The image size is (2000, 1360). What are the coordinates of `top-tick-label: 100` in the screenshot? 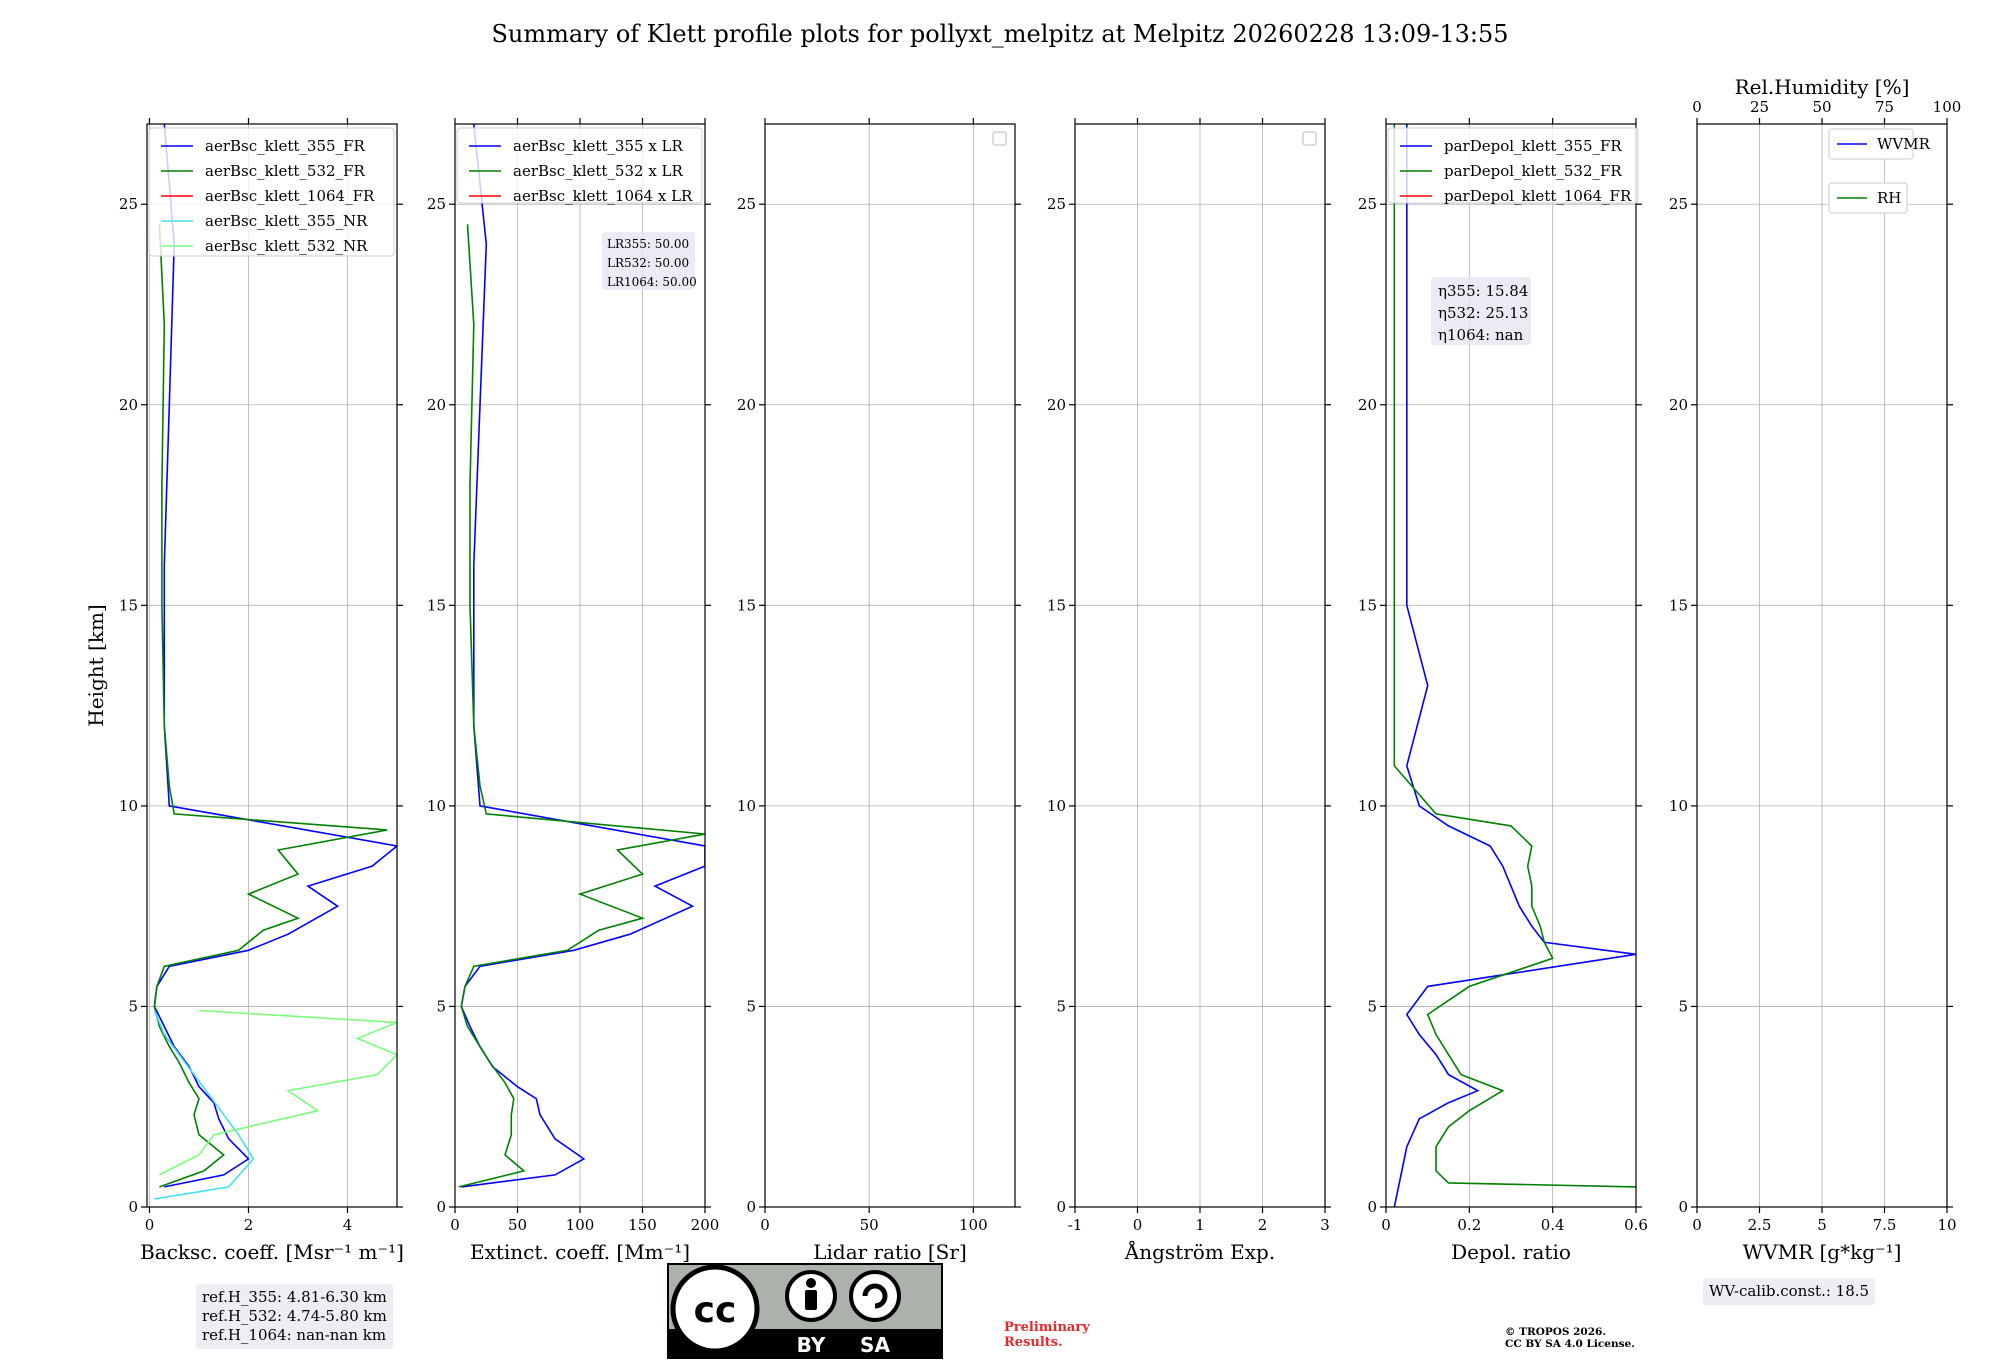 It's located at (1947, 107).